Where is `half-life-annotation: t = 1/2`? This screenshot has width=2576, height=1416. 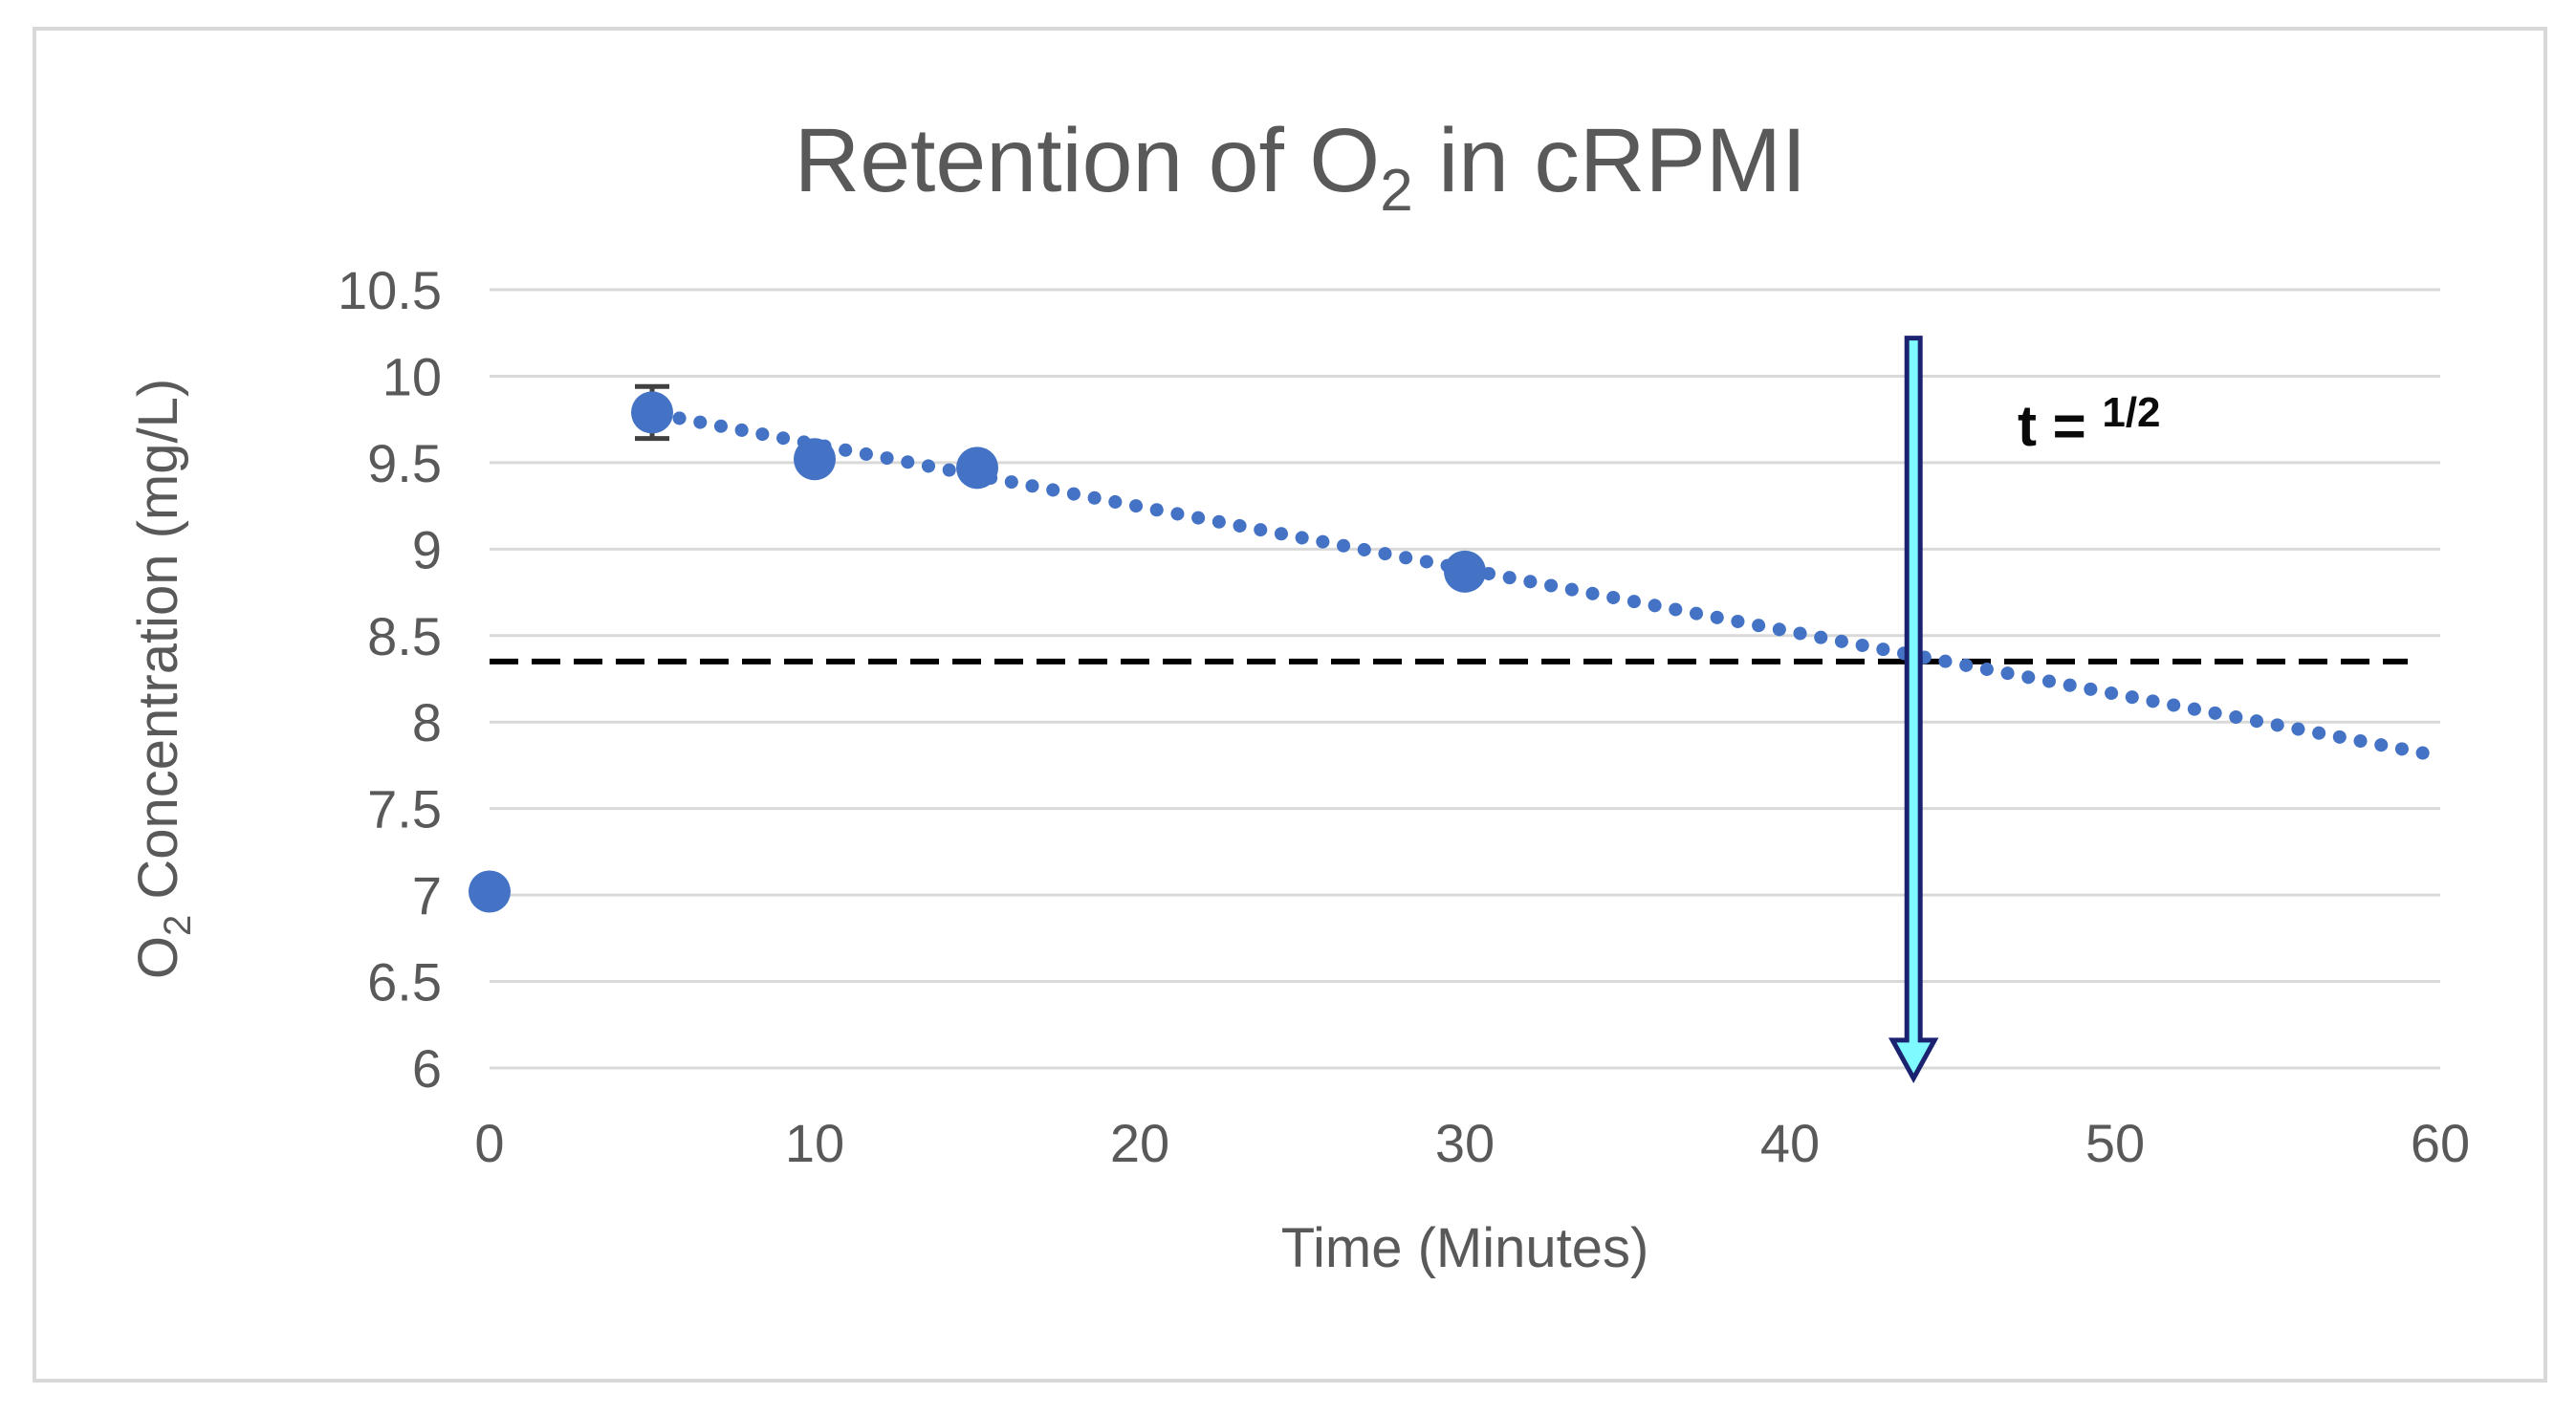 half-life-annotation: t = 1/2 is located at coordinates (2089, 424).